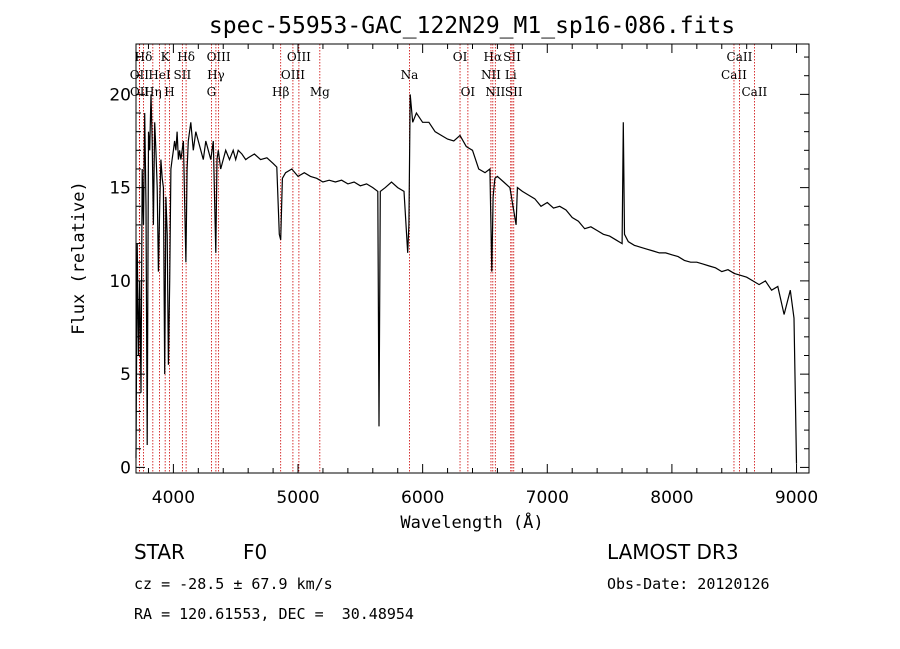 Image resolution: width=900 pixels, height=649 pixels. I want to click on line-marker-label: G, so click(212, 92).